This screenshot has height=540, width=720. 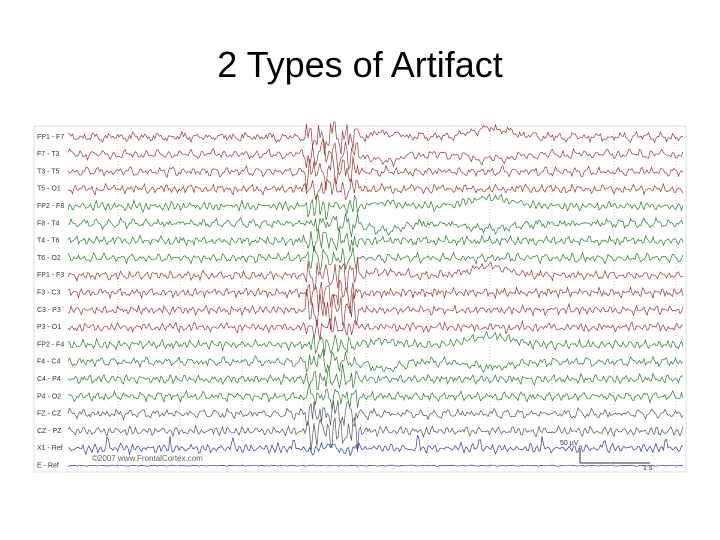 I want to click on channel-label: CZ - PZ, so click(x=49, y=431).